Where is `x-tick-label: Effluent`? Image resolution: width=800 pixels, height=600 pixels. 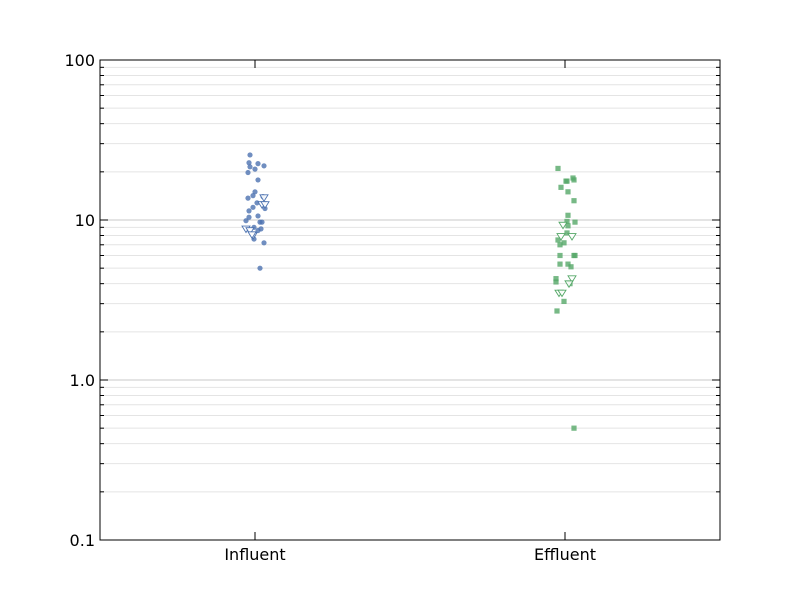 x-tick-label: Effluent is located at coordinates (565, 554).